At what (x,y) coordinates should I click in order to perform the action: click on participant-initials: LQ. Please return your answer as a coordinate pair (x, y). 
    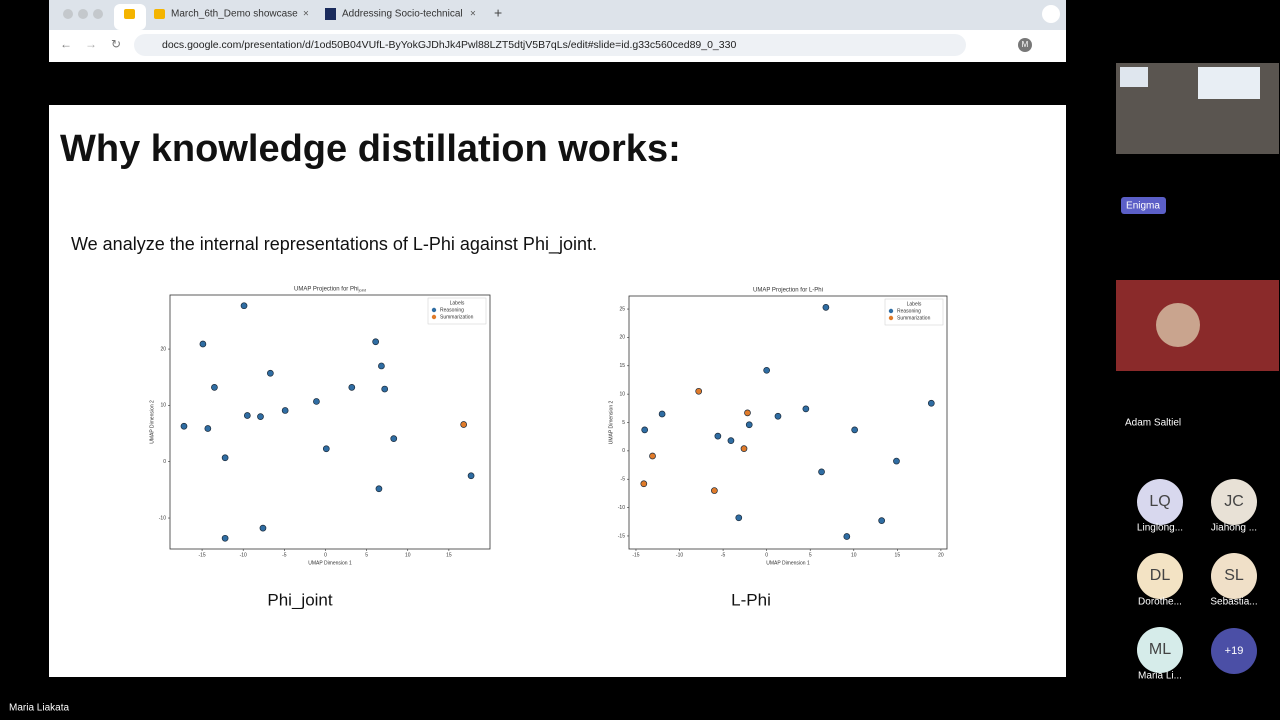
    Looking at the image, I should click on (1159, 501).